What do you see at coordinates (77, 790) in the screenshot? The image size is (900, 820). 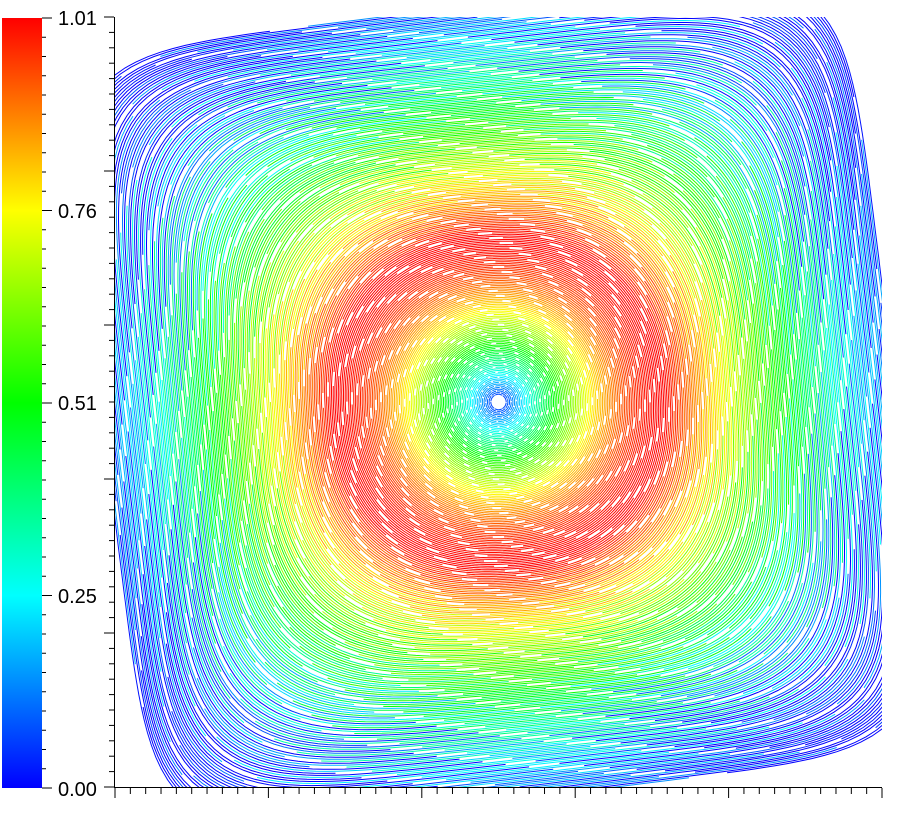 I see `colorbar-tick-label-4: 0.00` at bounding box center [77, 790].